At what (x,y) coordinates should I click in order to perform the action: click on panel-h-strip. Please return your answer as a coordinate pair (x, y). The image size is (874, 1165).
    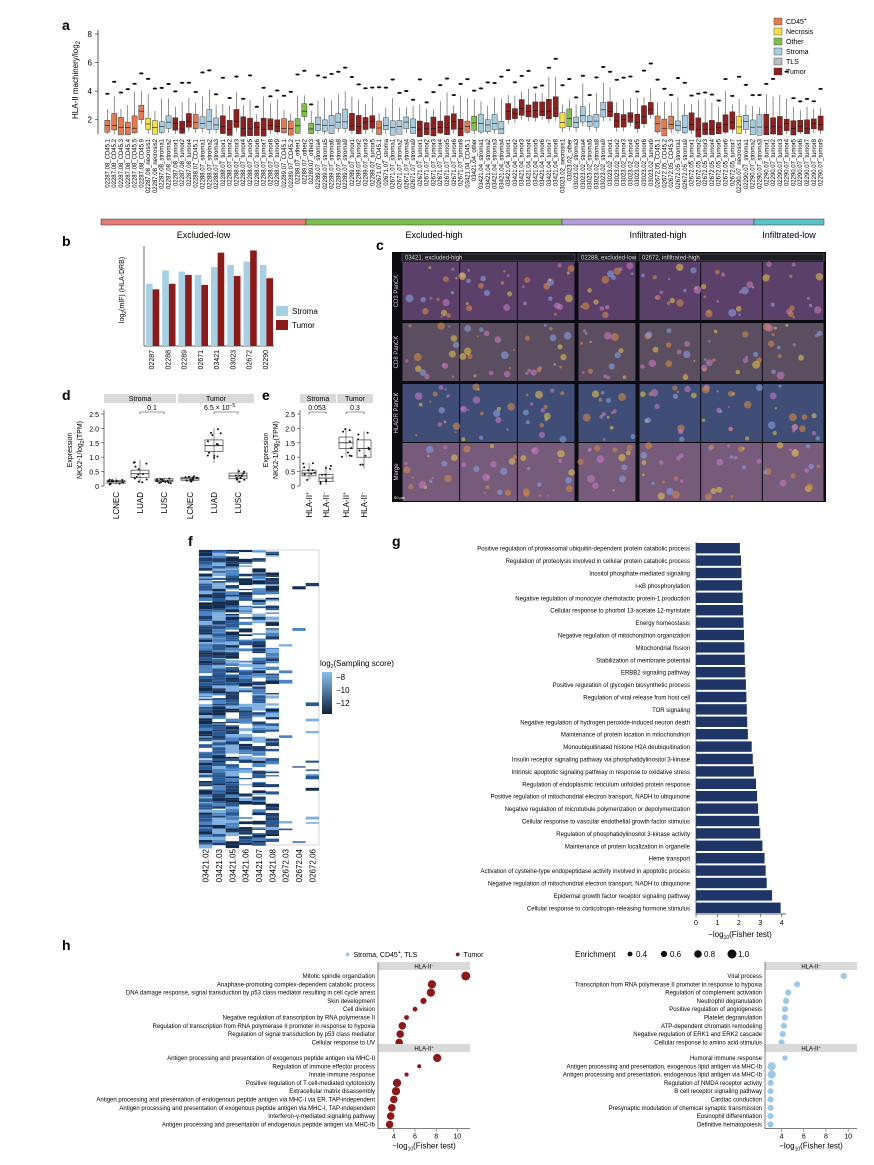
    Looking at the image, I should click on (811, 1048).